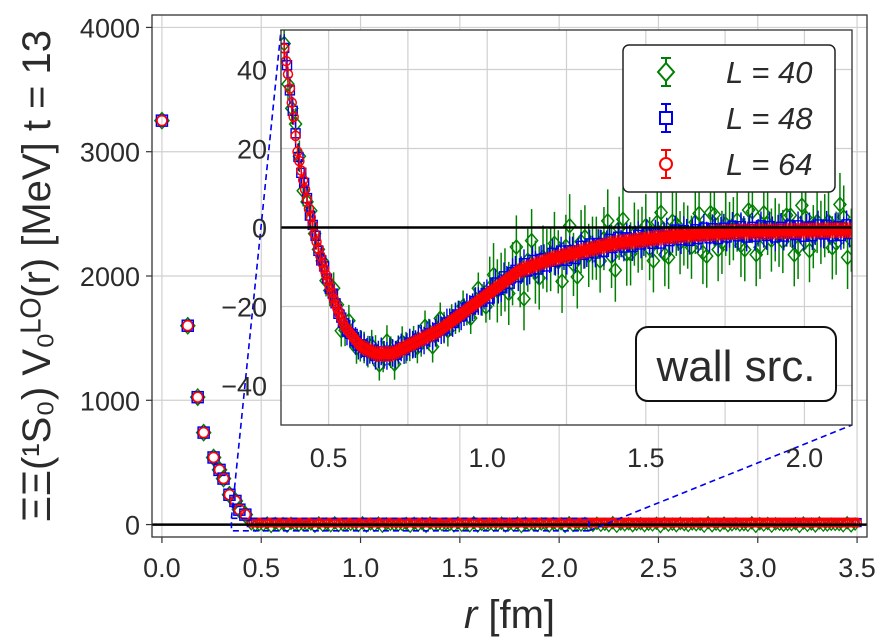 The image size is (887, 643). Describe the element at coordinates (110, 277) in the screenshot. I see `y-tick-label: 2000` at that location.